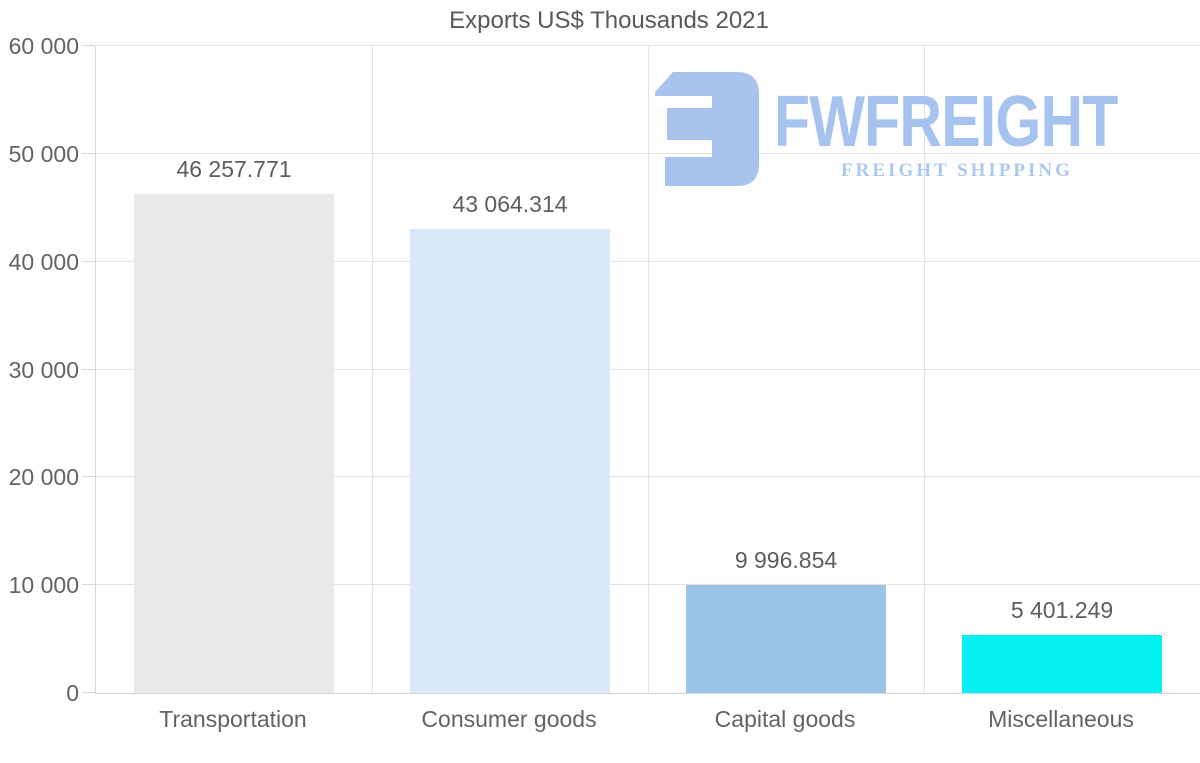 The width and height of the screenshot is (1200, 763). Describe the element at coordinates (43, 261) in the screenshot. I see `y-tick-label-40000: 40 000` at that location.